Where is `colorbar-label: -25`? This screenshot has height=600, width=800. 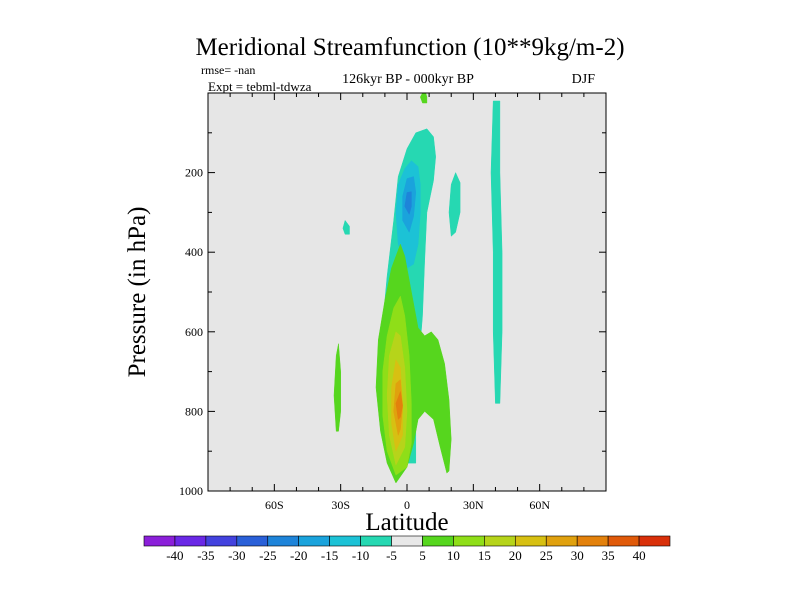
colorbar-label: -25 is located at coordinates (267, 555).